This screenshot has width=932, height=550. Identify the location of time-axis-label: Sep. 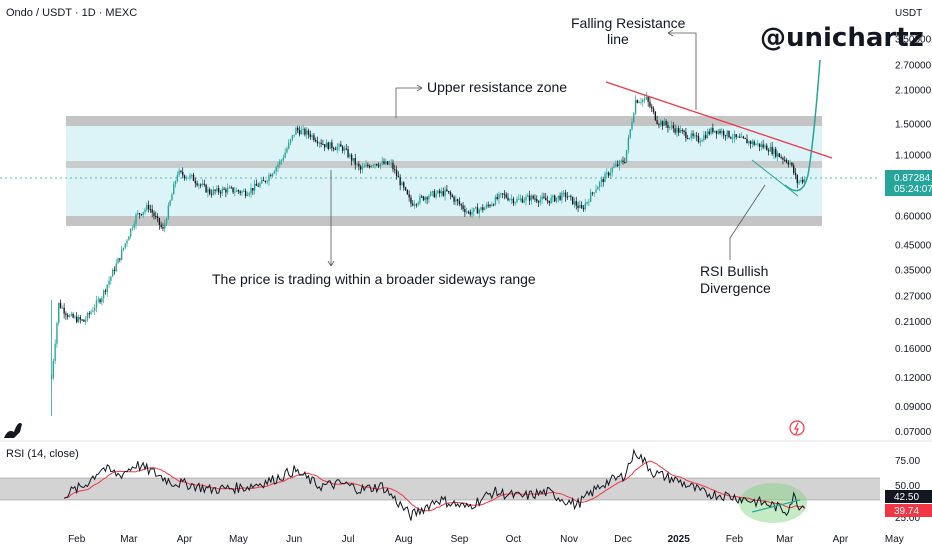
(460, 539).